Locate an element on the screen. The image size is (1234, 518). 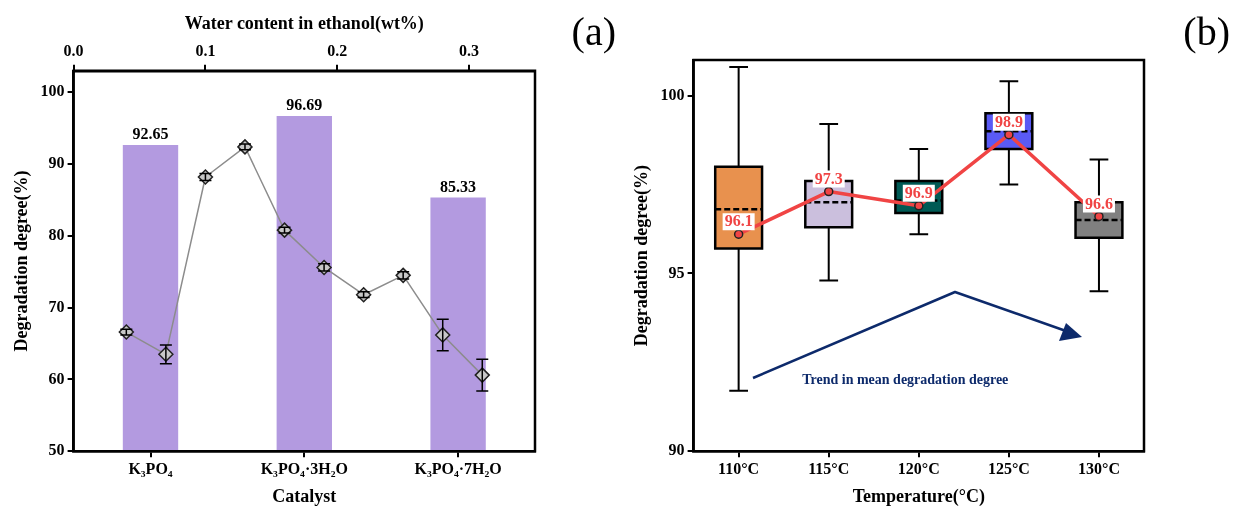
x2-tick-label: 0.3 is located at coordinates (469, 51).